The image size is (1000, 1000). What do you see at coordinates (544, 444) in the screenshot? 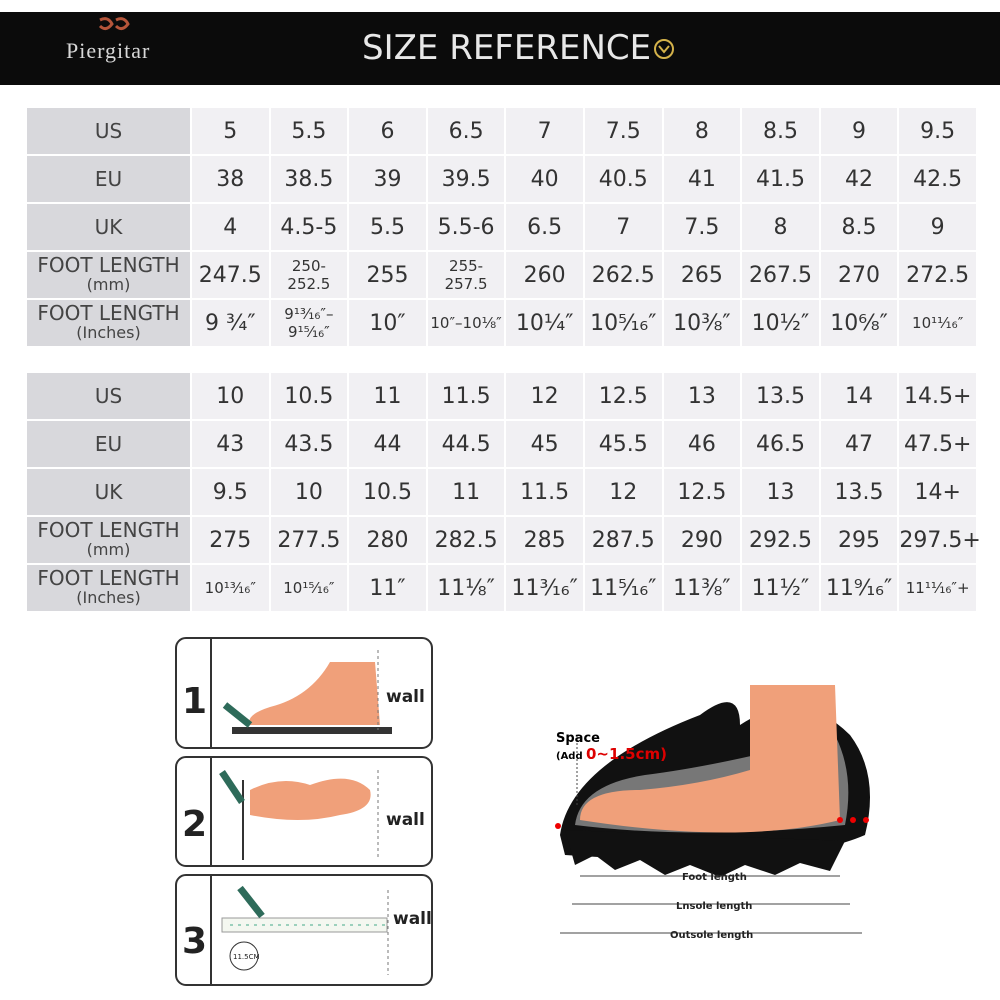
I see `size-cell: 45` at bounding box center [544, 444].